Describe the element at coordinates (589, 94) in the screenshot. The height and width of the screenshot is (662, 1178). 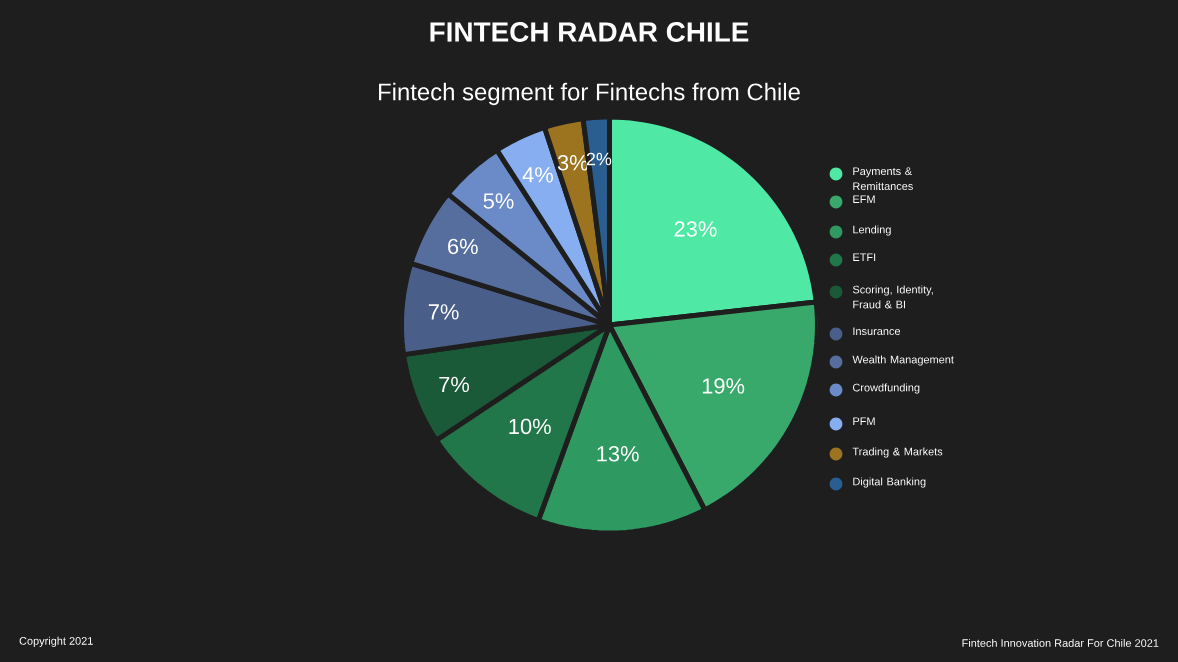
I see `chart-subtitle: Fintech segment for Fintechs from Chile` at that location.